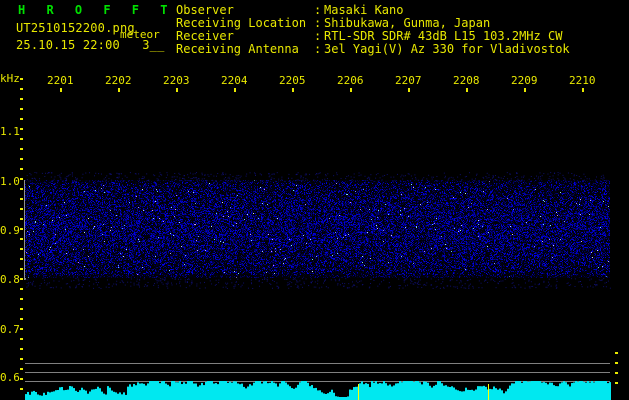  Describe the element at coordinates (90, 45) in the screenshot. I see `timestamp-label: 25.10.15 22:00 3__` at that location.